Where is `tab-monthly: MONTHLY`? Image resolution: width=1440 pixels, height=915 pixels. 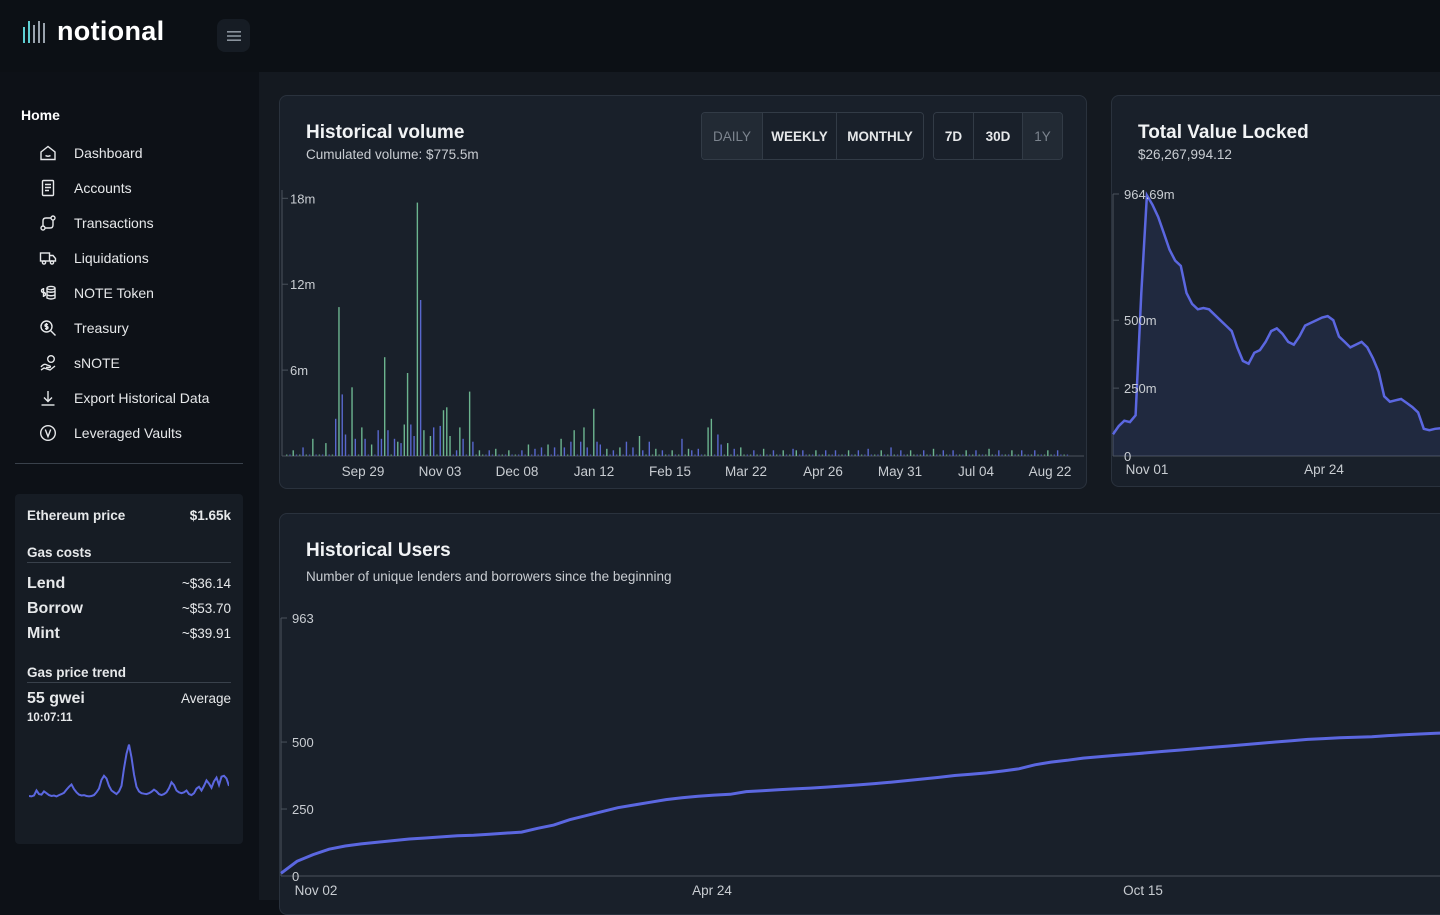 tab-monthly: MONTHLY is located at coordinates (880, 136).